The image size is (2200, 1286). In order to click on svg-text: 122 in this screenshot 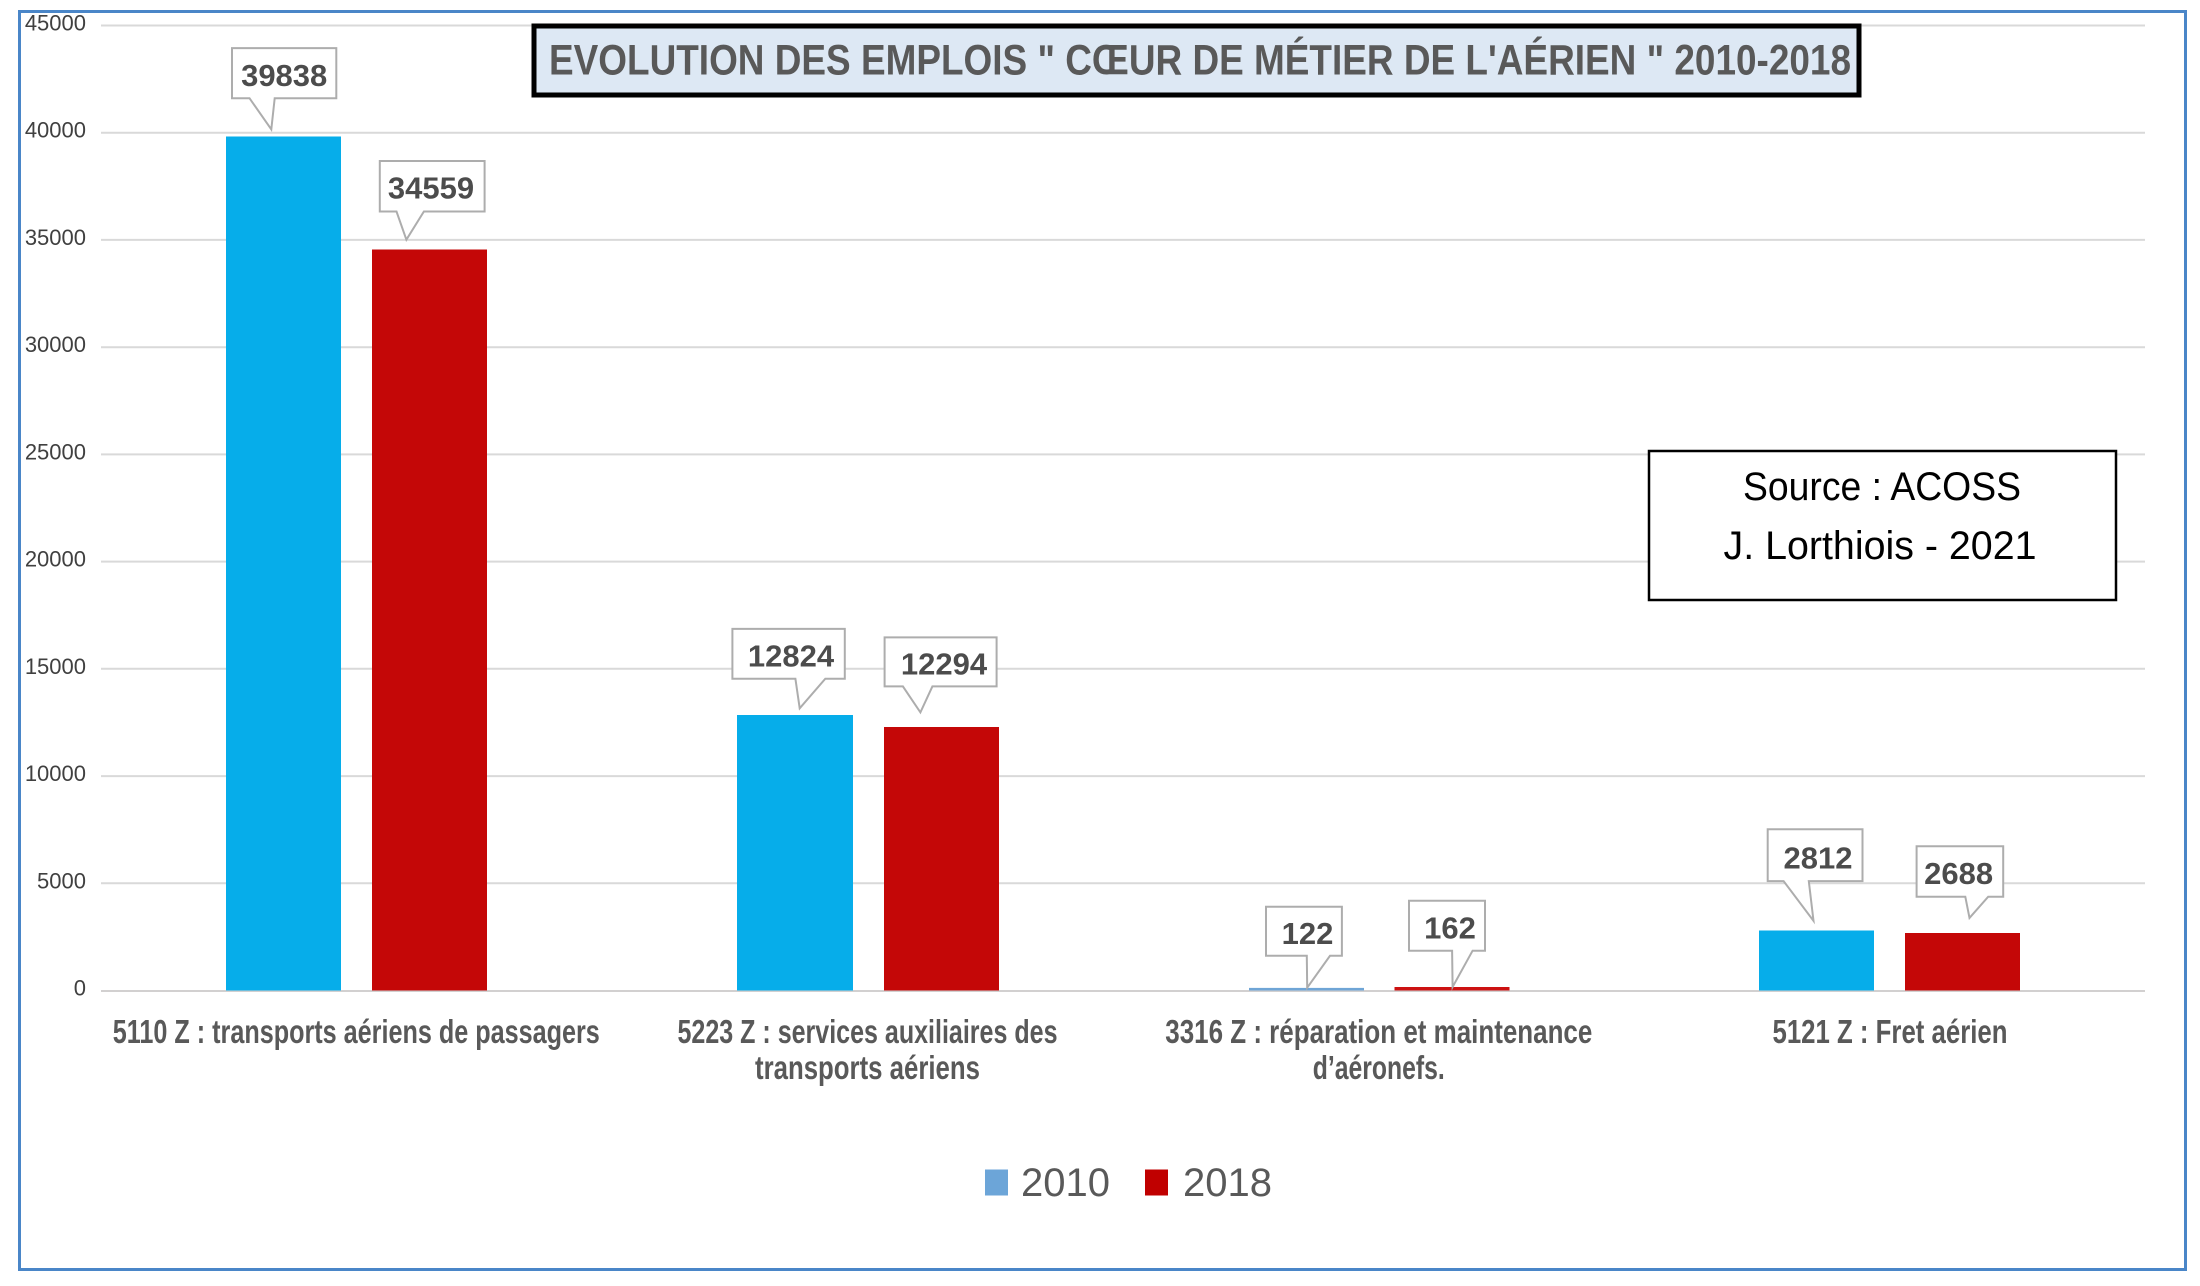, I will do `click(1308, 933)`.